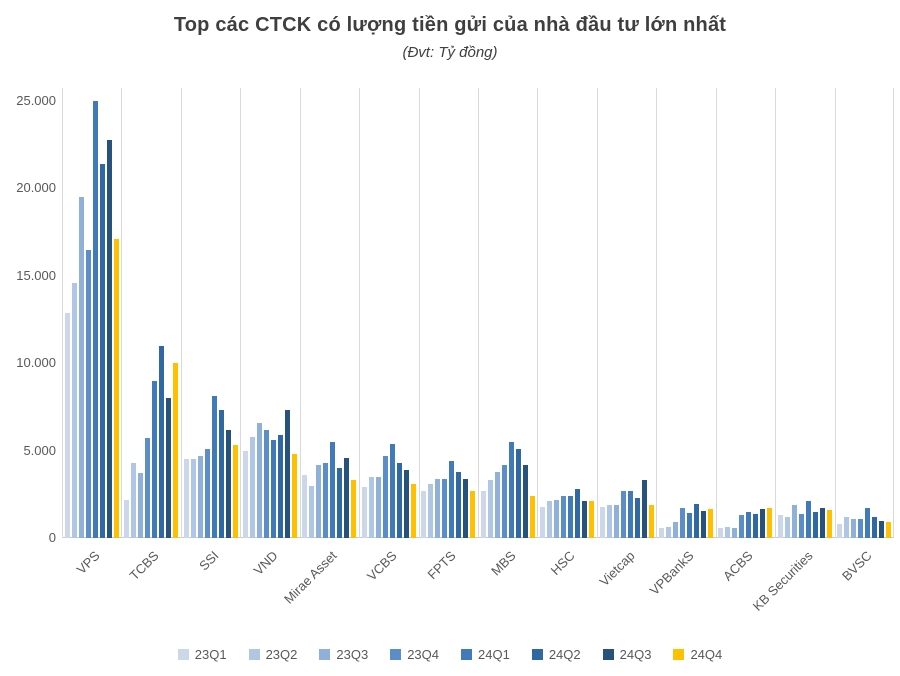 This screenshot has height=676, width=900. I want to click on bar-group-Vietcap, so click(626, 313).